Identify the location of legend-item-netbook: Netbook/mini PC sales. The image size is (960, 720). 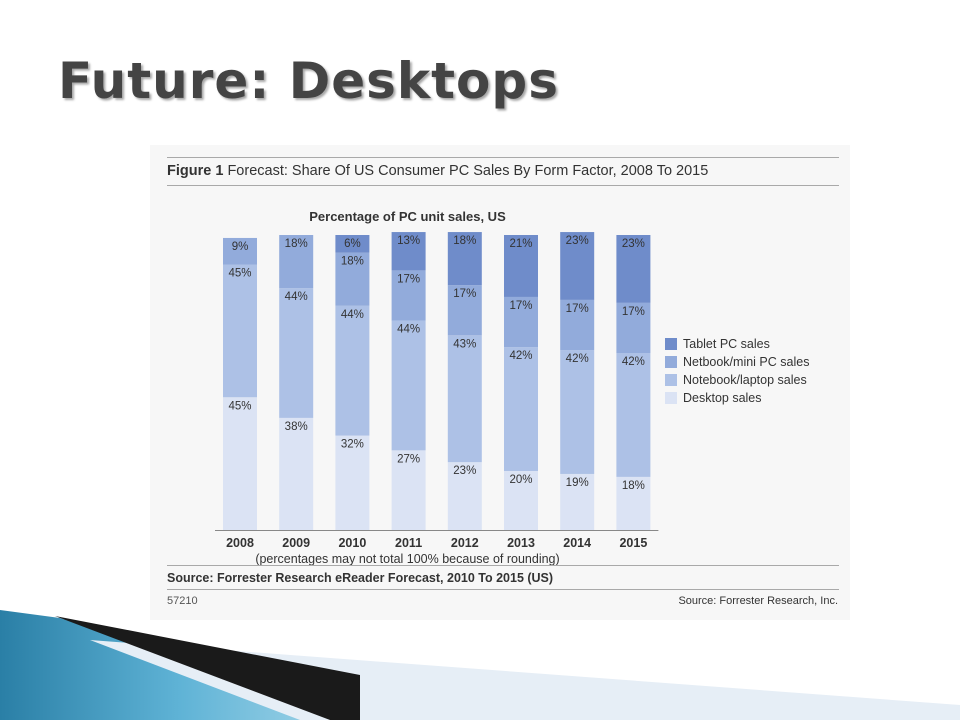
(737, 362).